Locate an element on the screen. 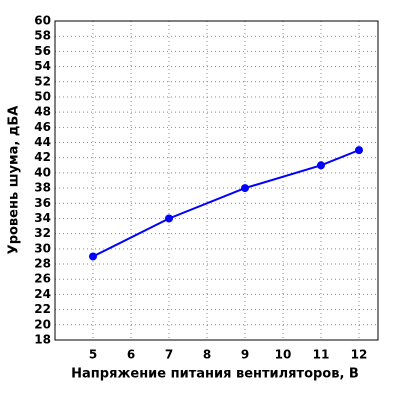 Image resolution: width=400 pixels, height=404 pixels. x-tick-label: 8 is located at coordinates (207, 355).